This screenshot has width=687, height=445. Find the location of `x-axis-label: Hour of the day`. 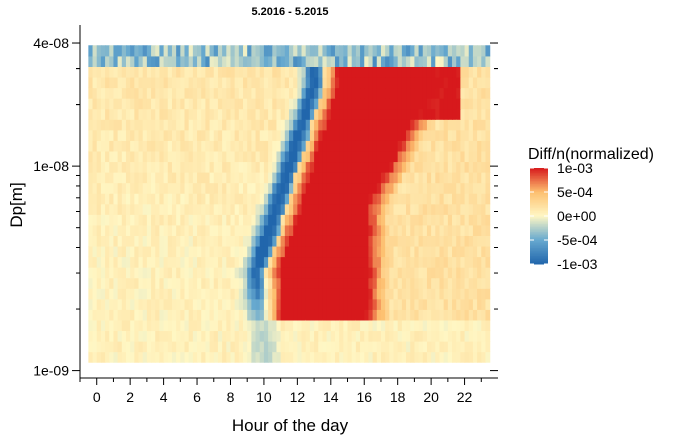

x-axis-label: Hour of the day is located at coordinates (290, 425).